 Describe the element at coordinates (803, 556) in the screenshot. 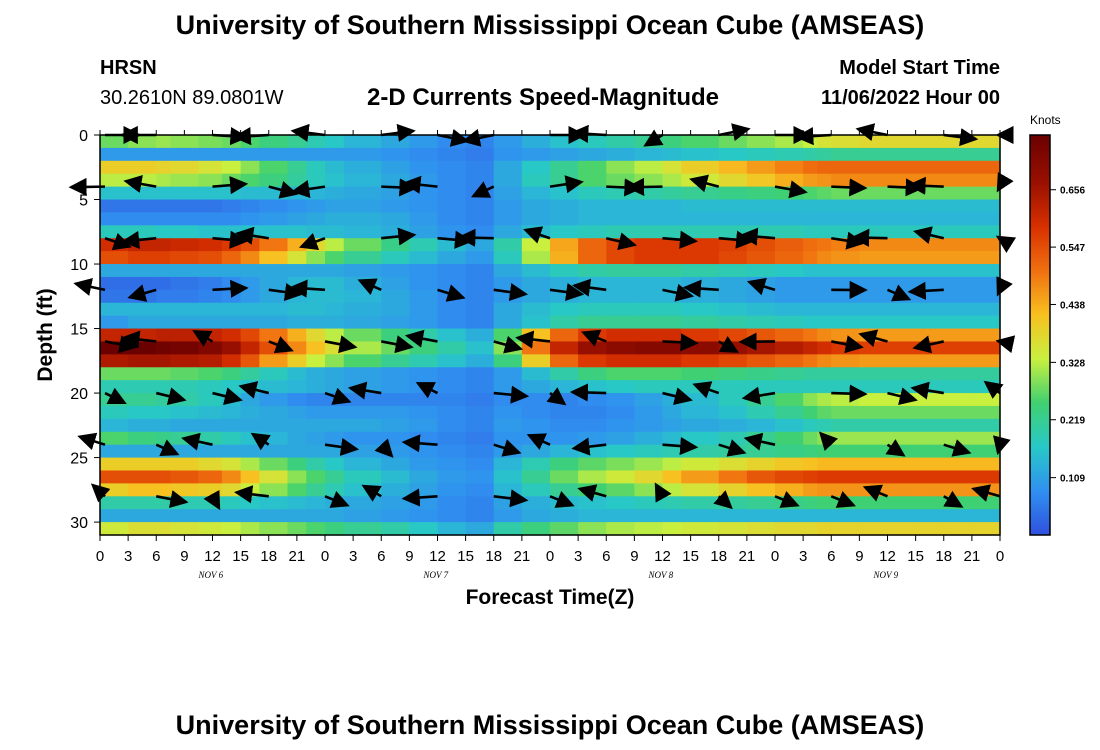

I see `x-tick-label: 3` at that location.